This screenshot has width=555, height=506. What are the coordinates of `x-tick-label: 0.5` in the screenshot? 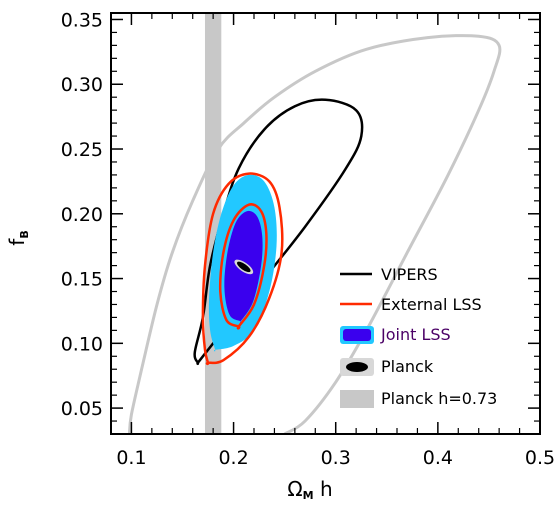 It's located at (540, 458).